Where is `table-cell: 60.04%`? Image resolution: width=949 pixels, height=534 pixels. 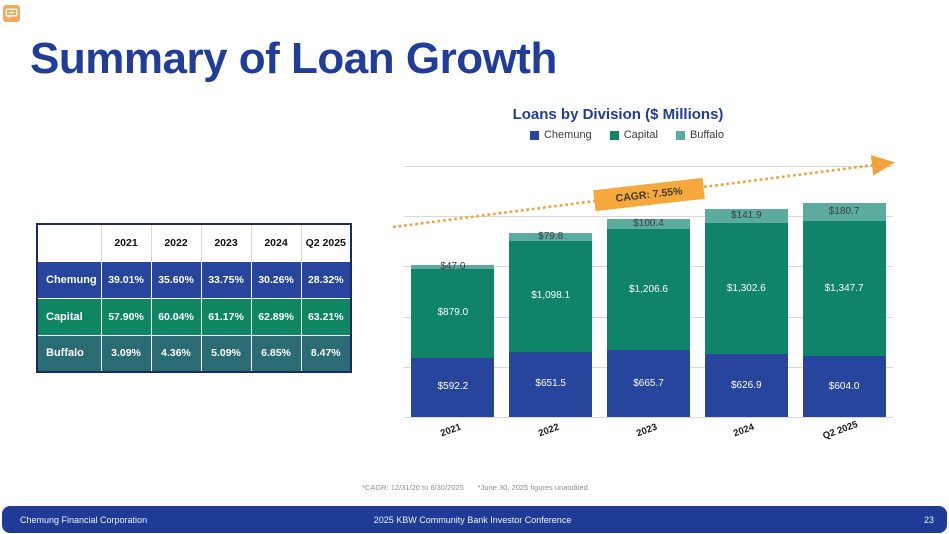 table-cell: 60.04% is located at coordinates (176, 316).